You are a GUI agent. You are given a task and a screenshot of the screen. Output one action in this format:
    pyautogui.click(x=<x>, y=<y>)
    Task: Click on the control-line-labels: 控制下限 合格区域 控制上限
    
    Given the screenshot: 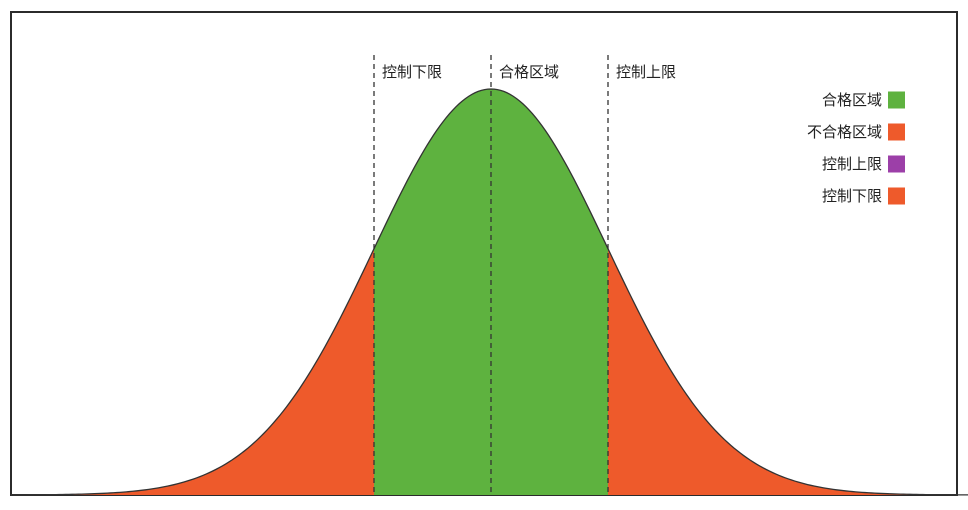 What is the action you would take?
    pyautogui.click(x=529, y=72)
    